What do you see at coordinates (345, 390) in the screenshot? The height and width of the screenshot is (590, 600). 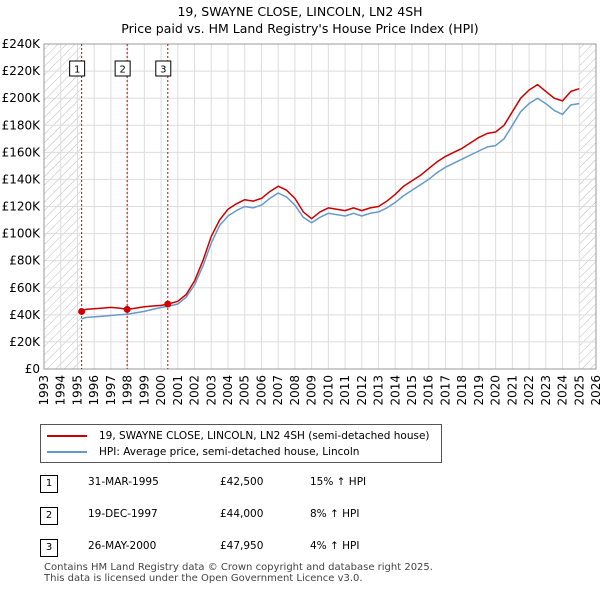 I see `x-tick-label: 2011` at bounding box center [345, 390].